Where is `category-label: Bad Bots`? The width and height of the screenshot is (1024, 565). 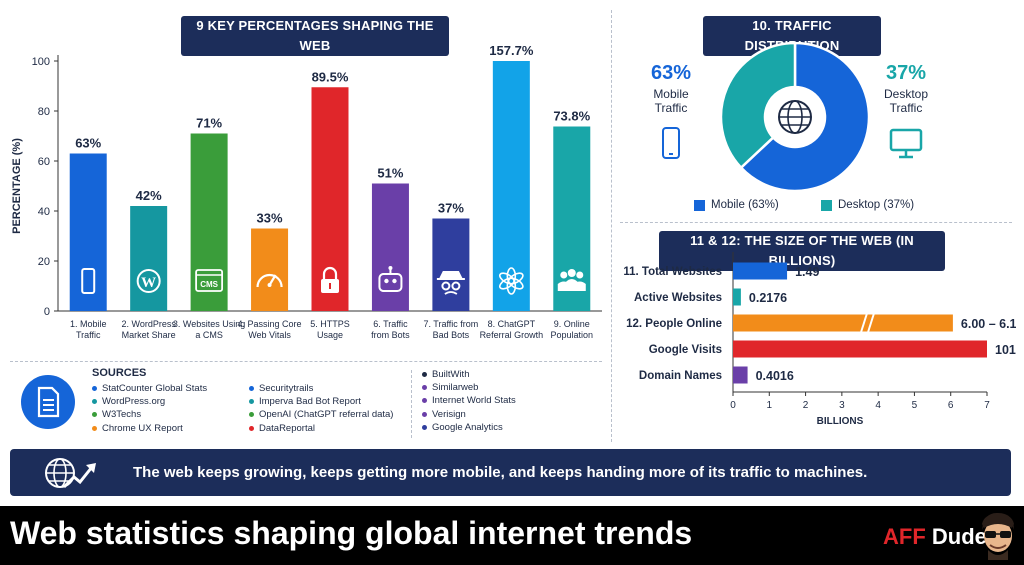
category-label: Bad Bots is located at coordinates (451, 335).